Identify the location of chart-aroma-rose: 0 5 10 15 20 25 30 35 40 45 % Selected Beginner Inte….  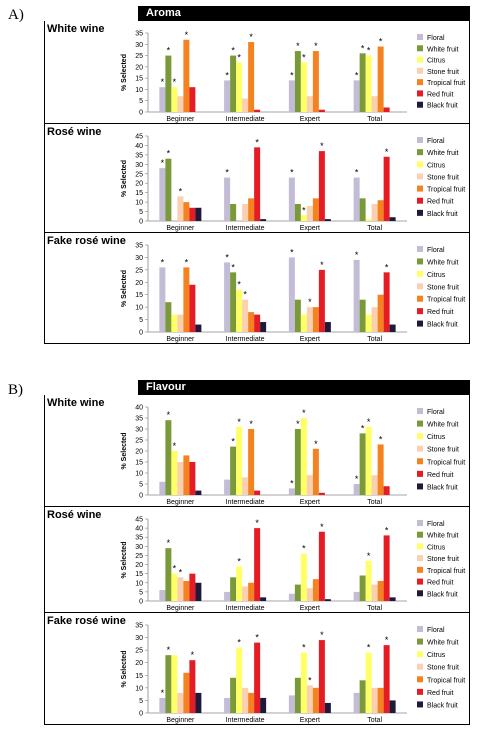
(293, 183).